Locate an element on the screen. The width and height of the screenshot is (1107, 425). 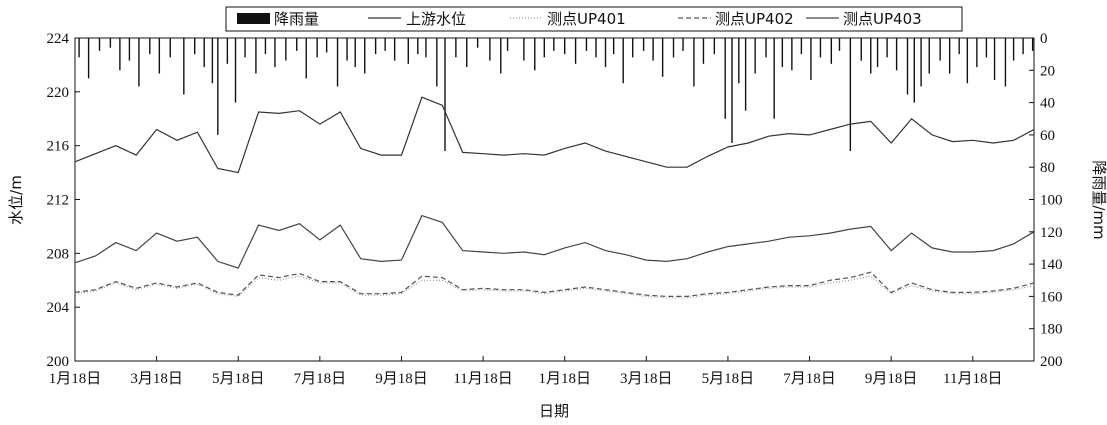
right-tick-label: 160 is located at coordinates (1051, 297).